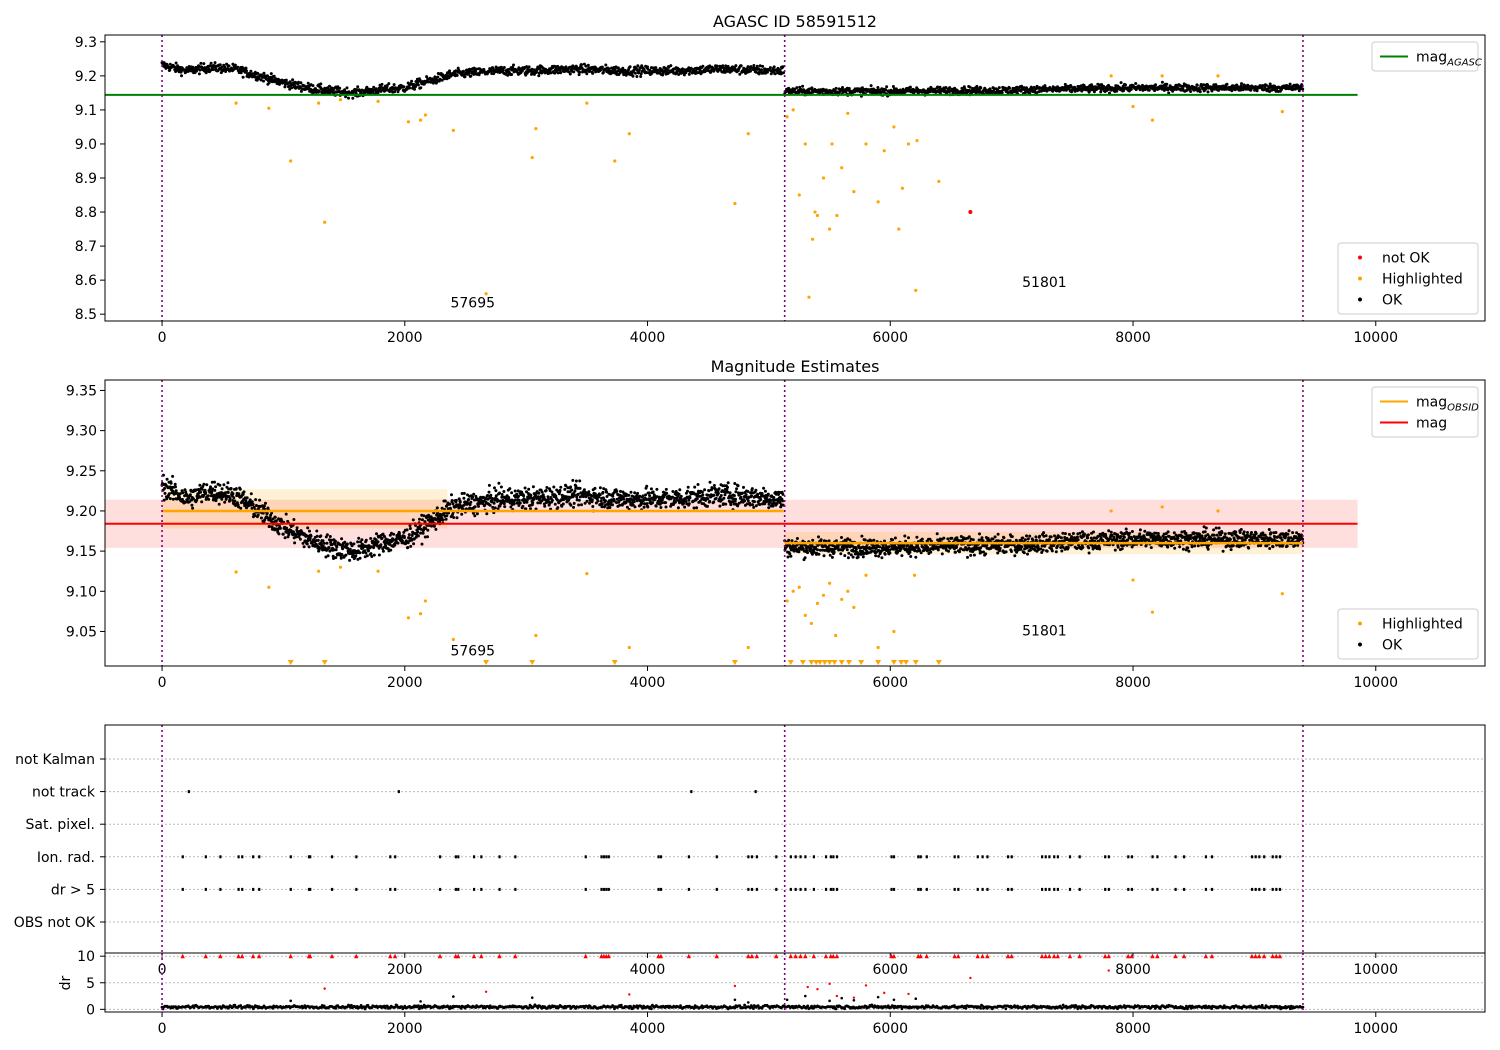 This screenshot has height=1050, width=1500. Describe the element at coordinates (86, 247) in the screenshot. I see `p1-ytick-label: 8.7` at that location.